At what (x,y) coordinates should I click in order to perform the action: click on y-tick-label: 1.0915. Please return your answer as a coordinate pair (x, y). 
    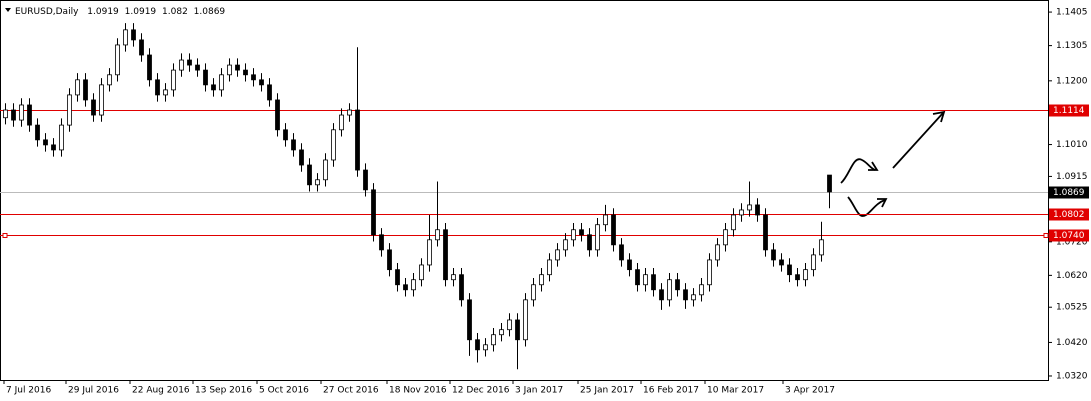
    Looking at the image, I should click on (1072, 177).